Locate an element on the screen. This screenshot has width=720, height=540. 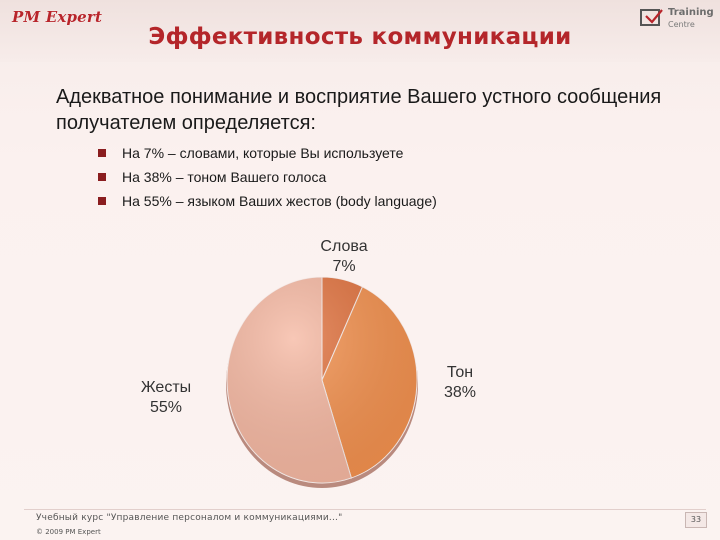
footer-divider is located at coordinates (365, 509).